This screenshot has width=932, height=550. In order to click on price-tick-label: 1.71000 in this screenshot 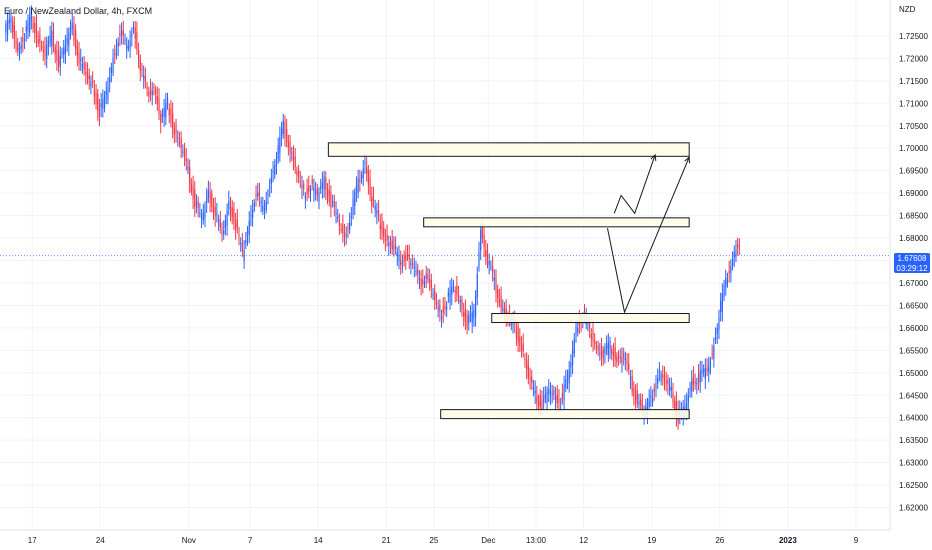, I will do `click(913, 103)`.